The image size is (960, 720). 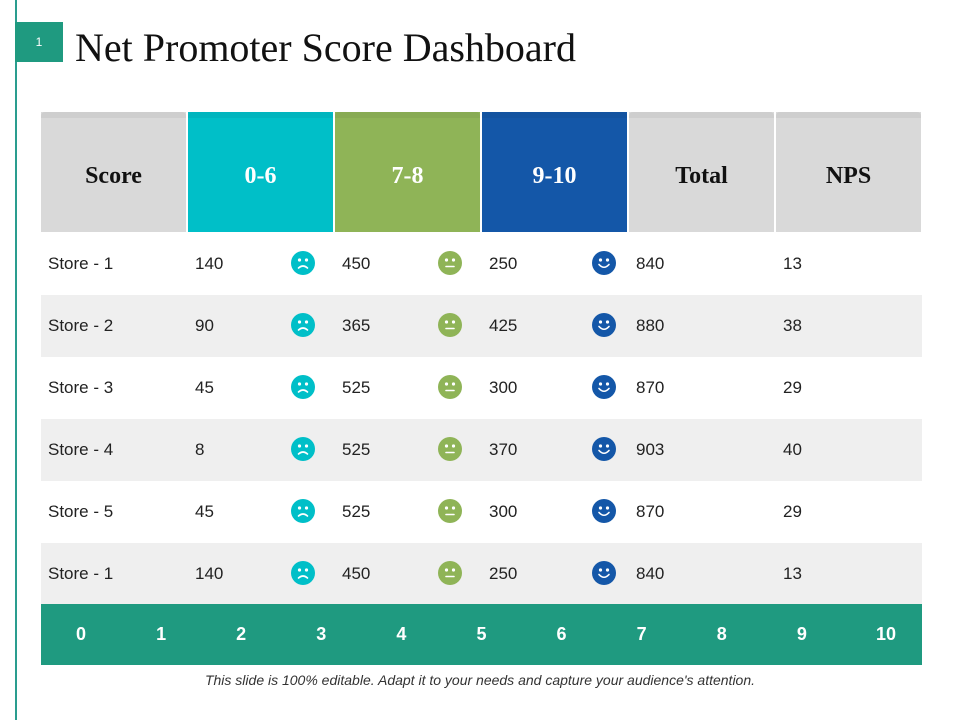 I want to click on scale-tick: 8, so click(x=721, y=634).